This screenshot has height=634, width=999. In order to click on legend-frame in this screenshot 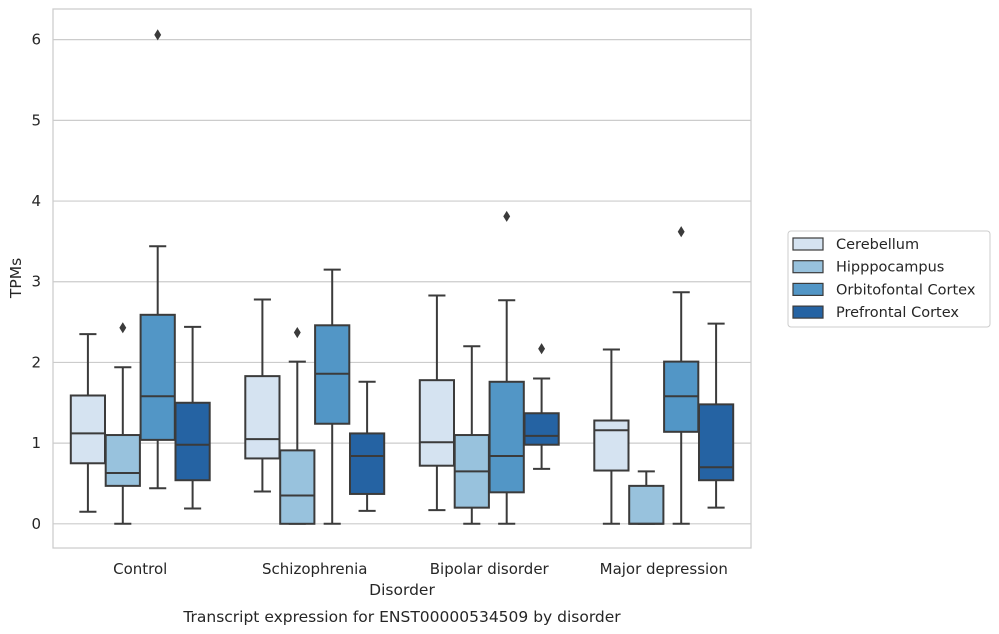, I will do `click(889, 279)`.